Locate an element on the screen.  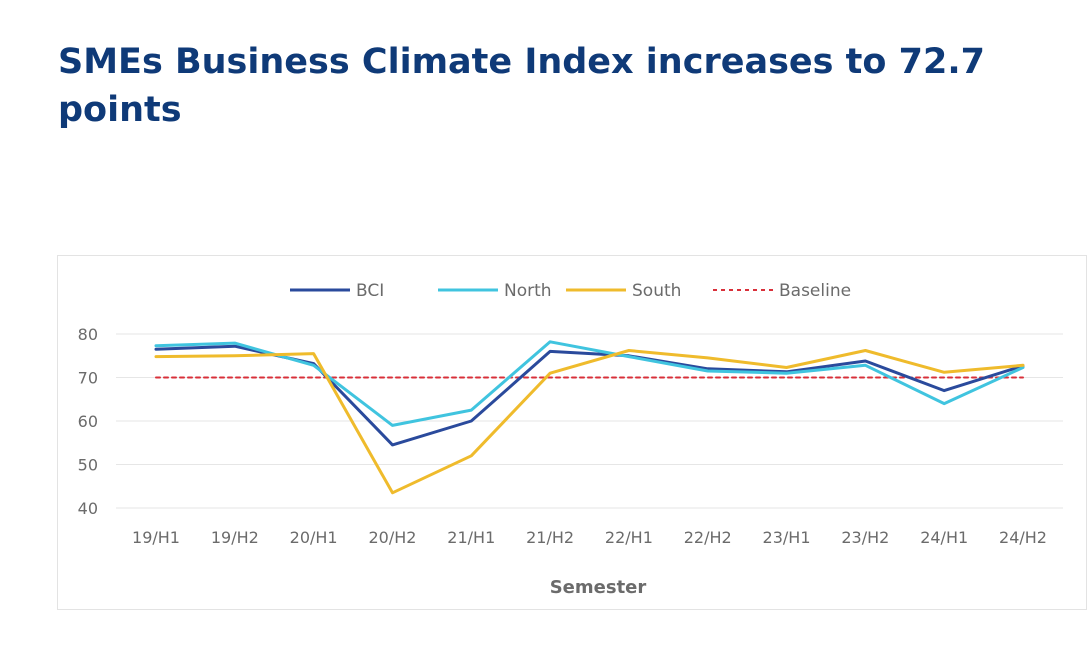
y-axis-ticks: 40 50 60 70 80 is located at coordinates (88, 421).